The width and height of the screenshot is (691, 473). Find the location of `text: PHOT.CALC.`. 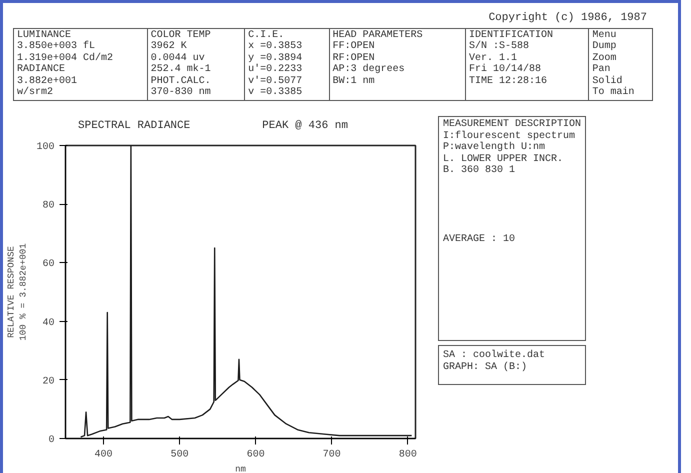

text: PHOT.CALC. is located at coordinates (180, 81).